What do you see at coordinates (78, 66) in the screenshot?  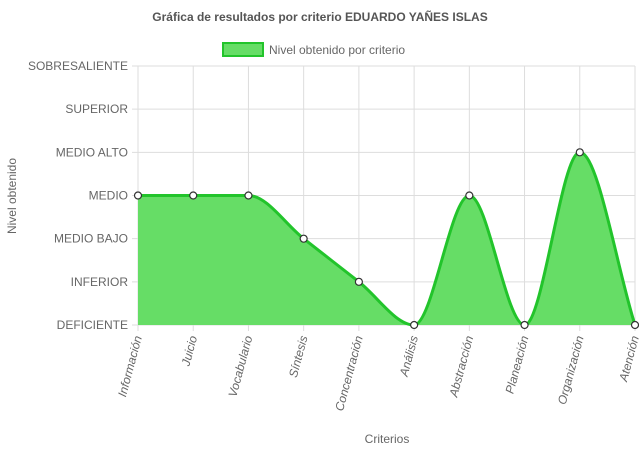 I see `y-tick-label: SOBRESALIENTE` at bounding box center [78, 66].